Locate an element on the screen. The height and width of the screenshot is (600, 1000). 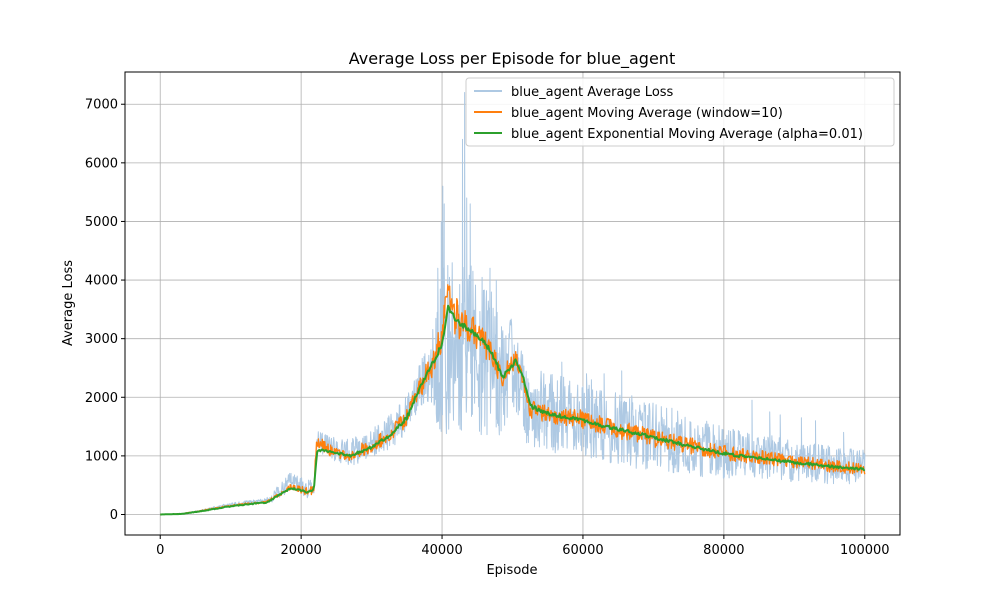
x-axis-label: Episode is located at coordinates (511, 570).